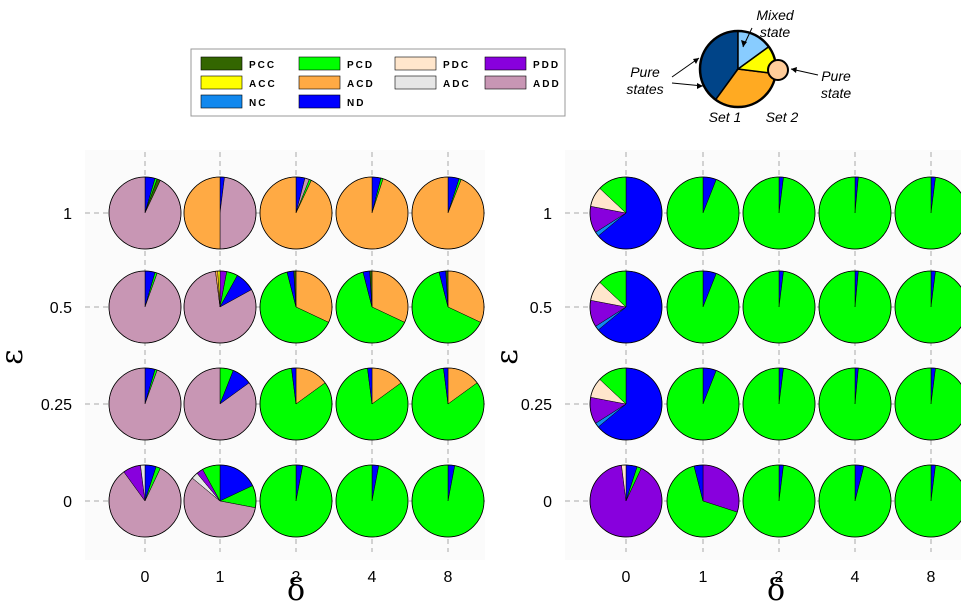 Image resolution: width=961 pixels, height=606 pixels. Describe the element at coordinates (779, 577) in the screenshot. I see `x-tick-label: 2` at that location.